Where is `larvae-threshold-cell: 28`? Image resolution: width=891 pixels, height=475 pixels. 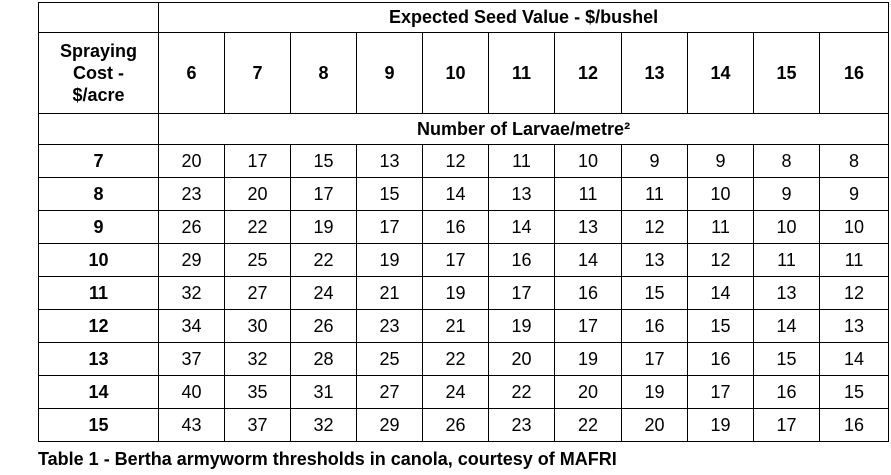
larvae-threshold-cell: 28 is located at coordinates (323, 359).